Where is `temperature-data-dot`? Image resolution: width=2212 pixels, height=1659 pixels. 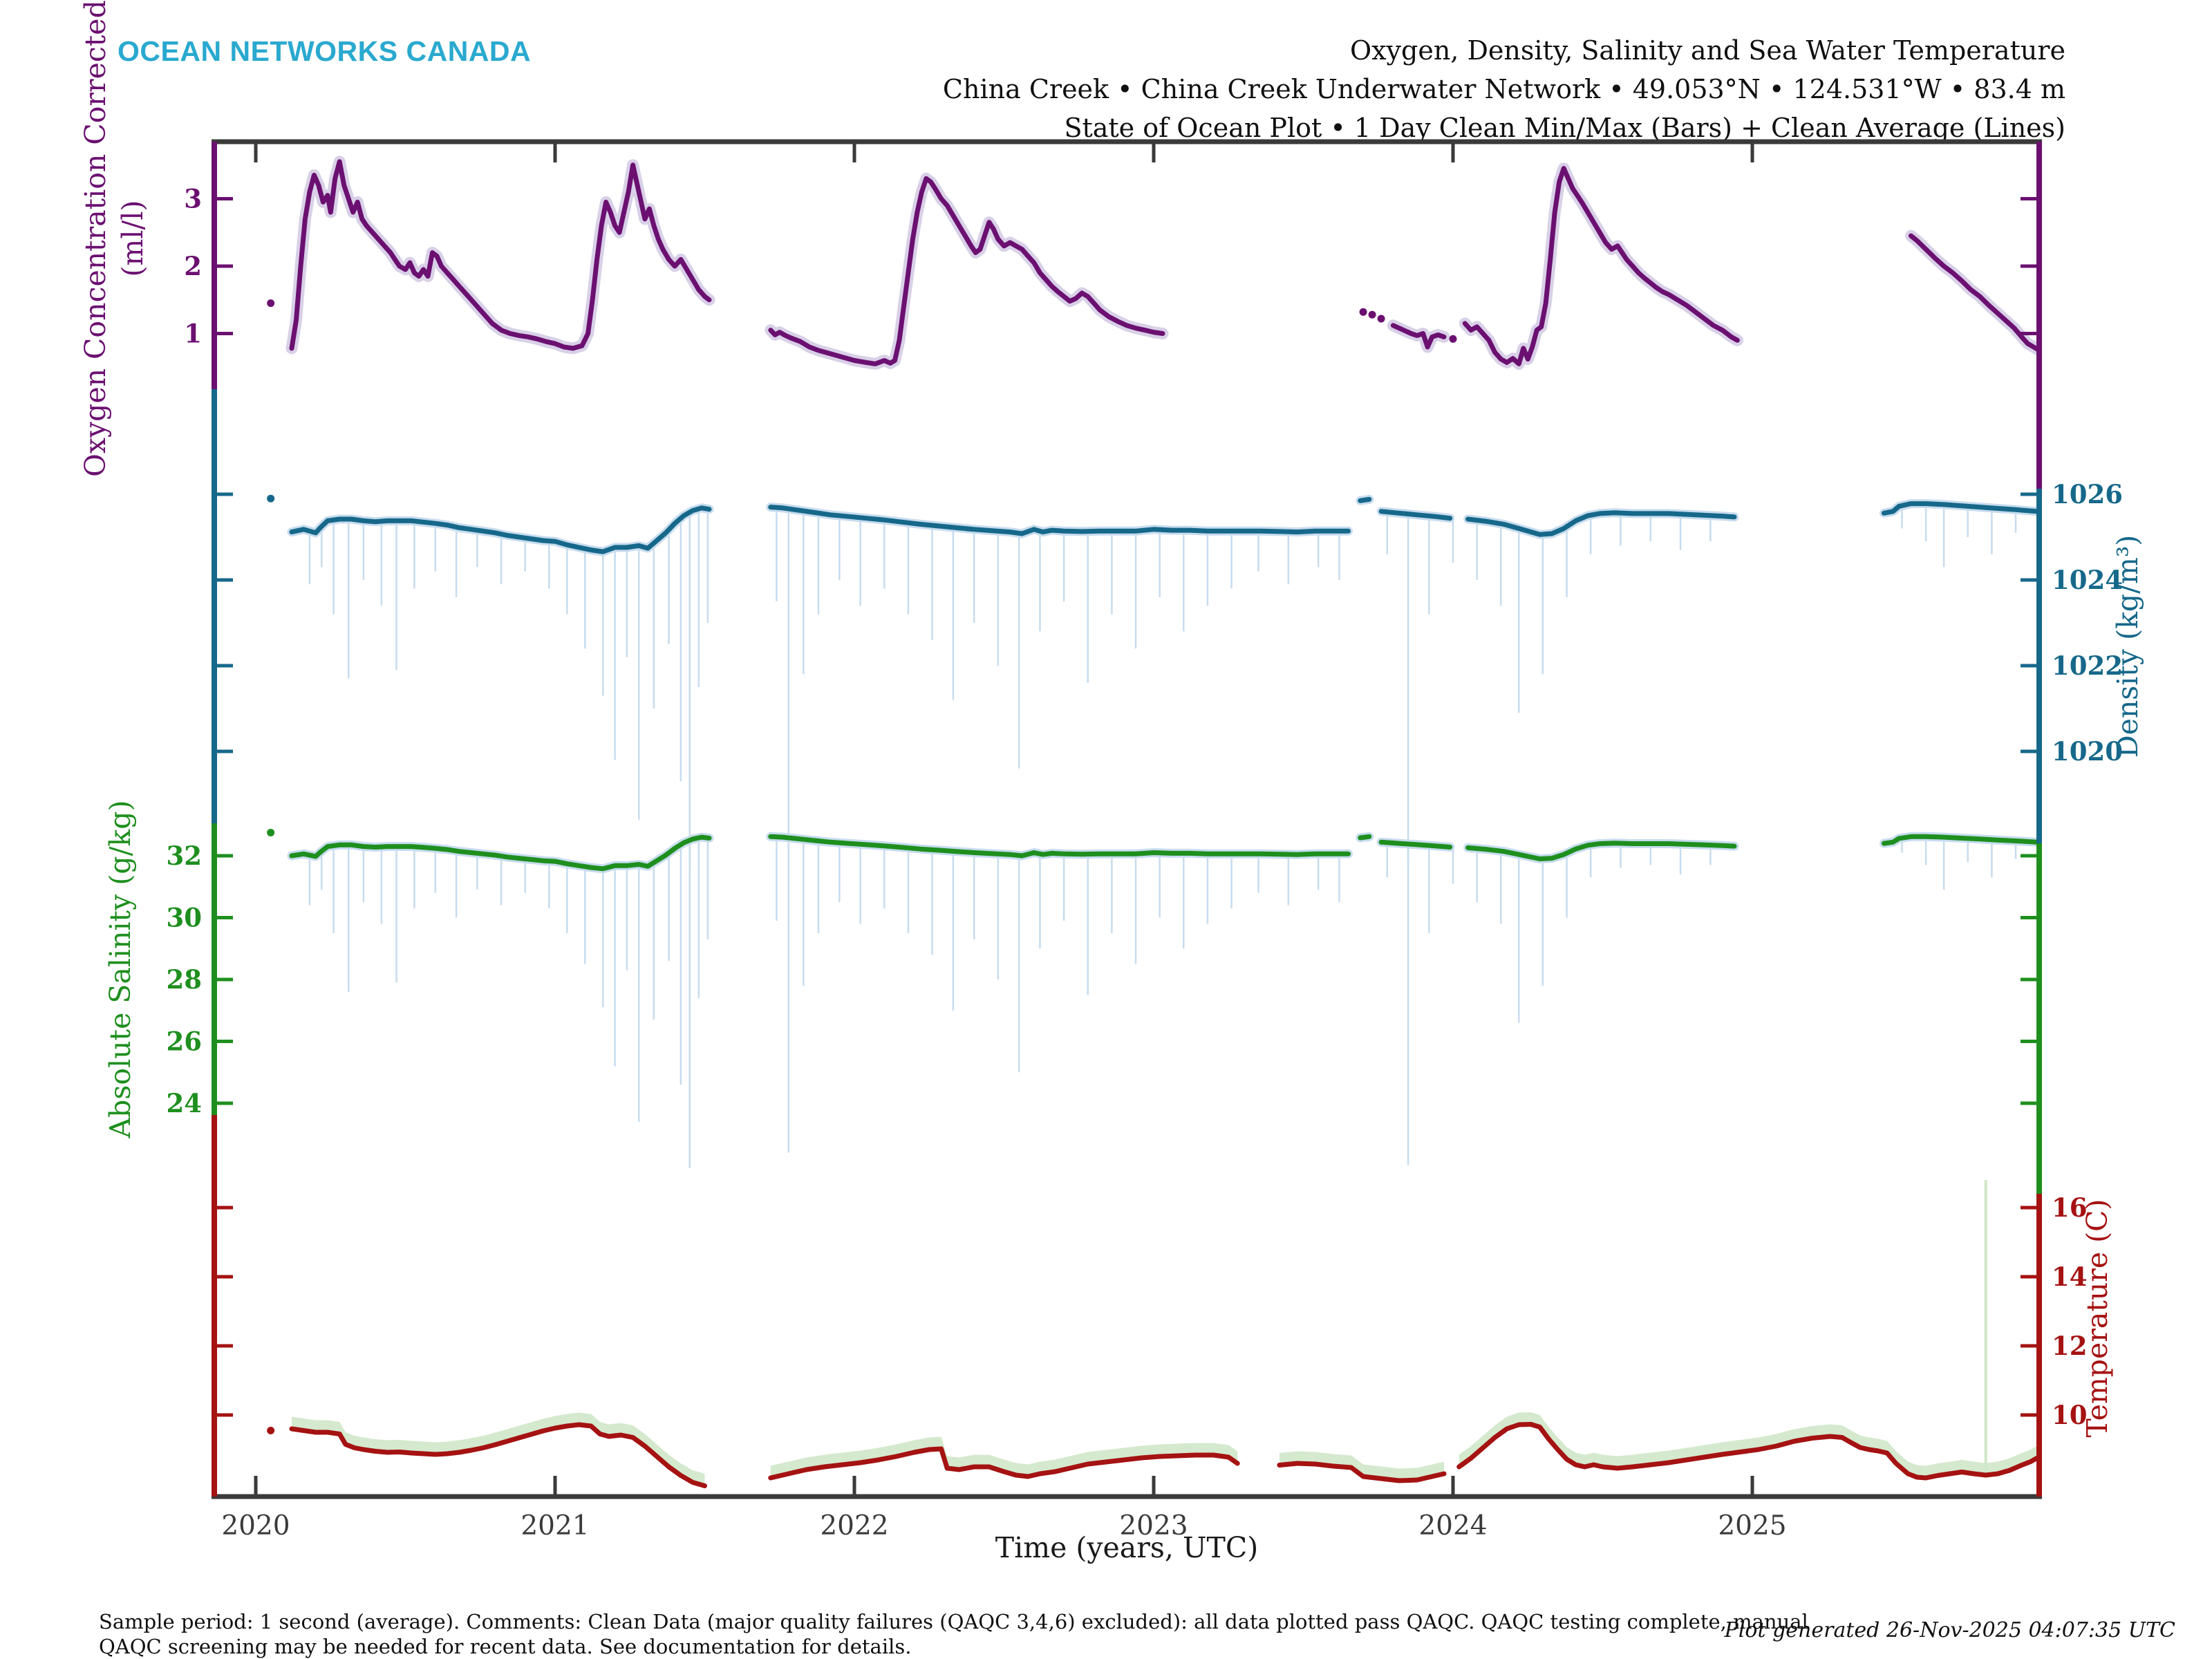
temperature-data-dot is located at coordinates (271, 1431).